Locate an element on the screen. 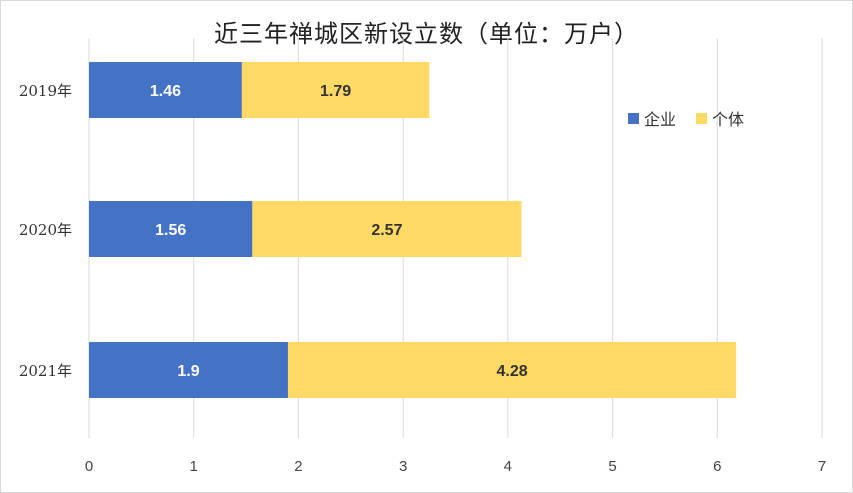 Image resolution: width=853 pixels, height=493 pixels. y-category-label: 2019年 is located at coordinates (45, 91).